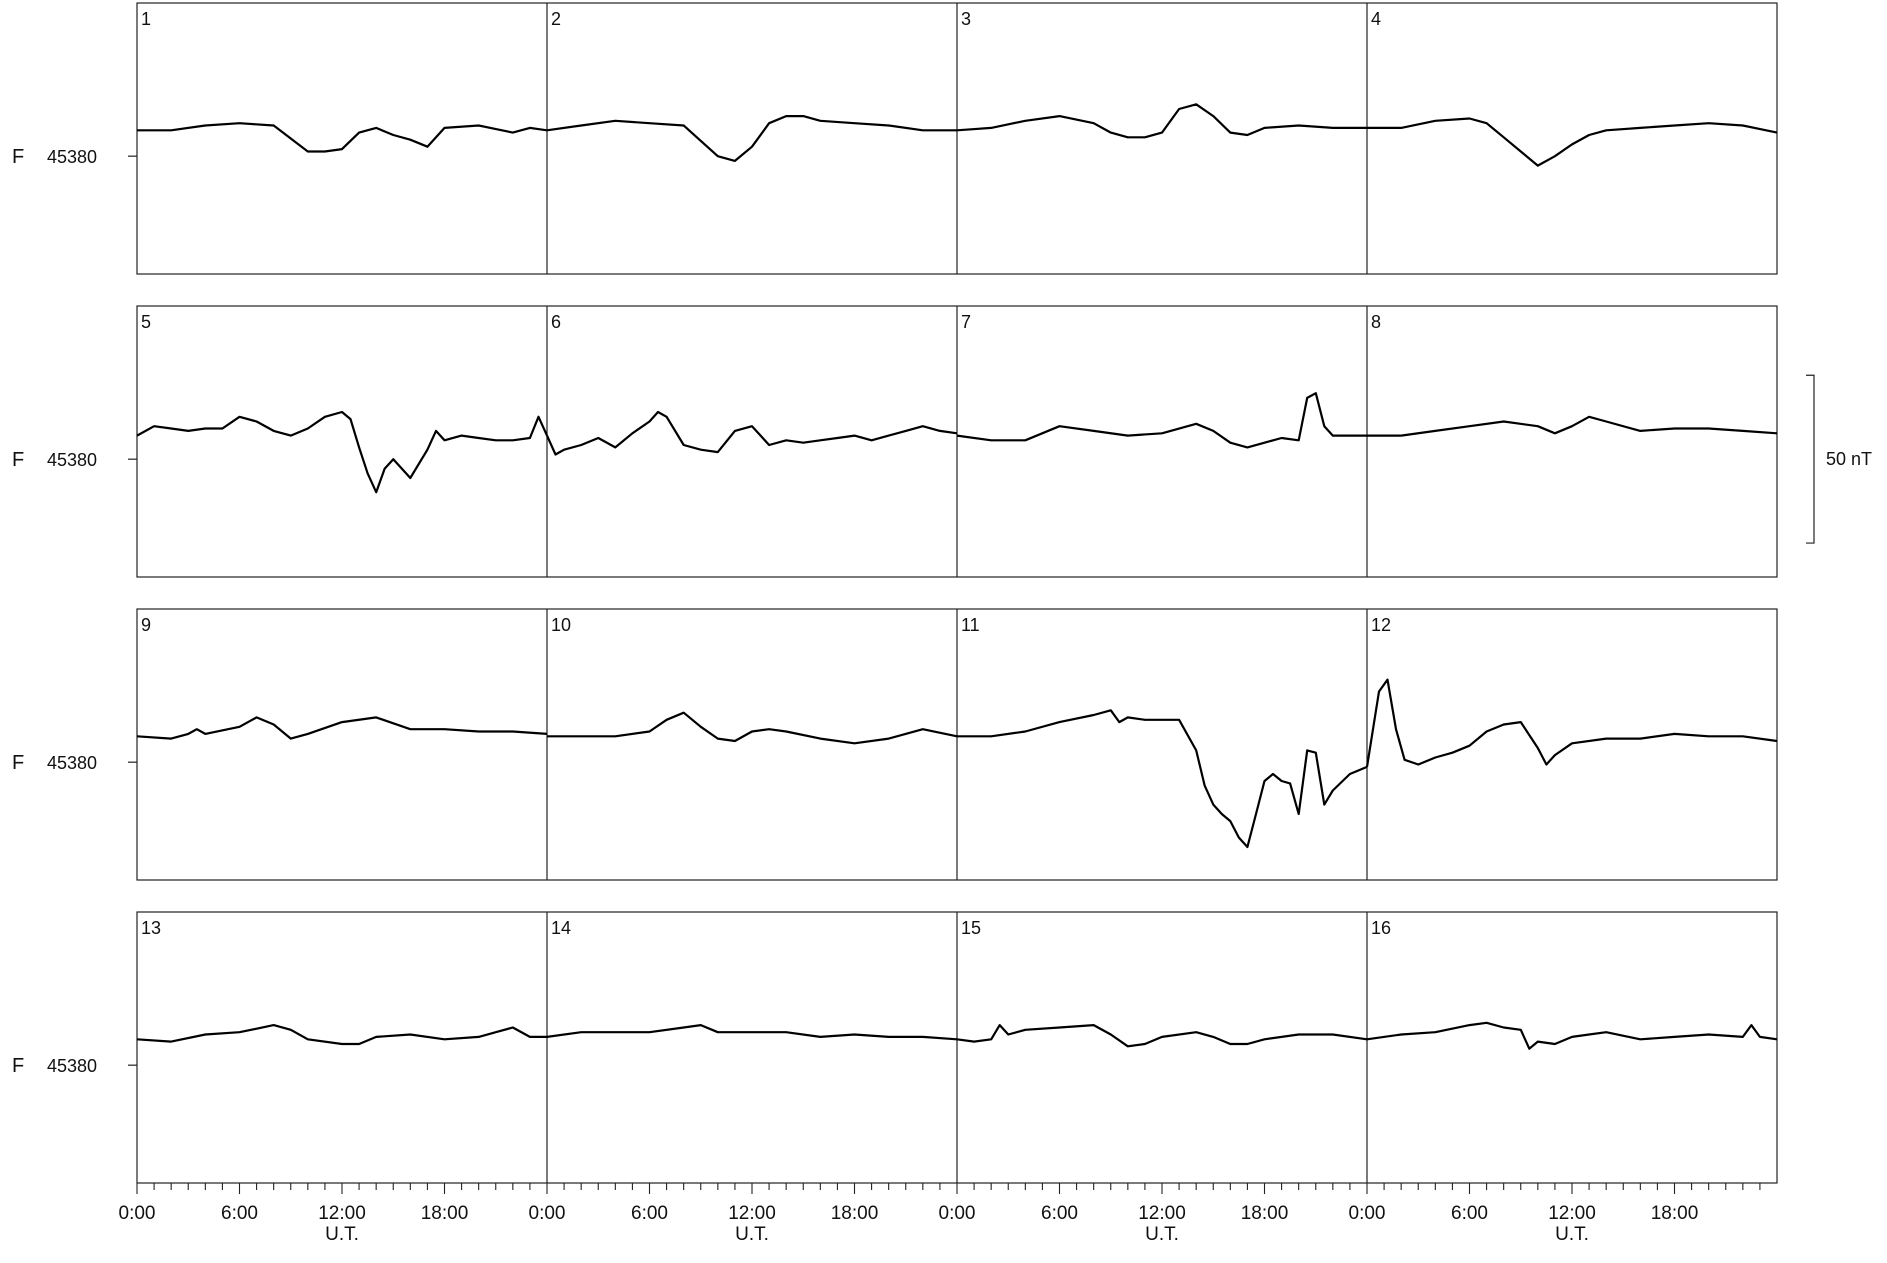 The image size is (1887, 1263). Describe the element at coordinates (146, 322) in the screenshot. I see `day-label: 5` at that location.